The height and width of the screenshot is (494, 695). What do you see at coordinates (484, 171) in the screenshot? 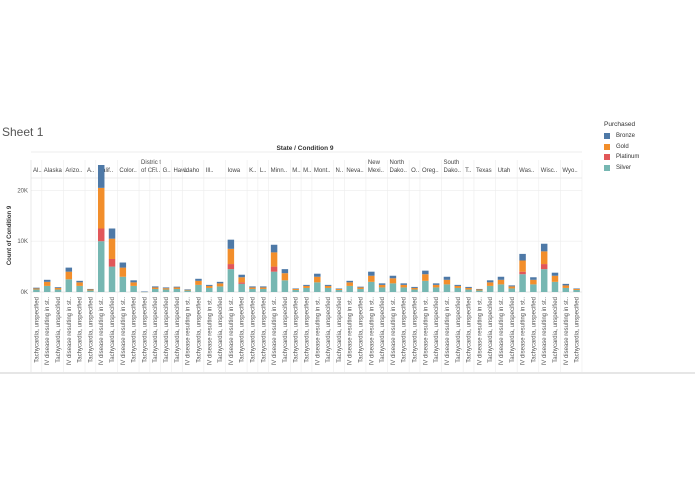
I see `state-header-label: Texas` at bounding box center [484, 171].